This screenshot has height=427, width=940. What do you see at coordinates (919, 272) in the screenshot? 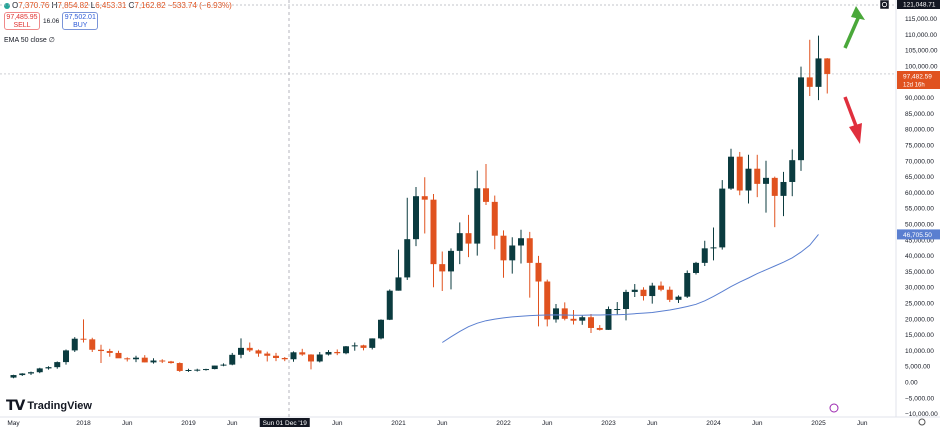
I see `y-tick-label: 35,000.00` at bounding box center [919, 272].